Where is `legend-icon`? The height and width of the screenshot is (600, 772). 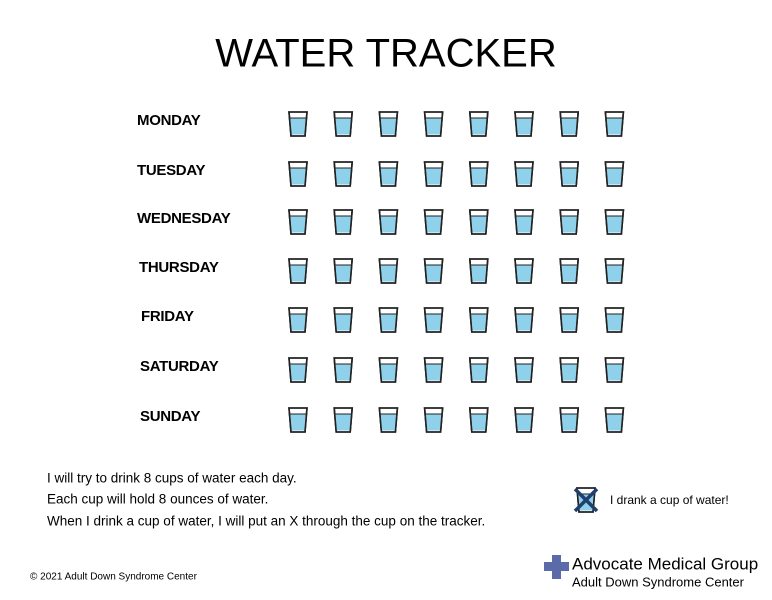
legend-icon is located at coordinates (586, 500).